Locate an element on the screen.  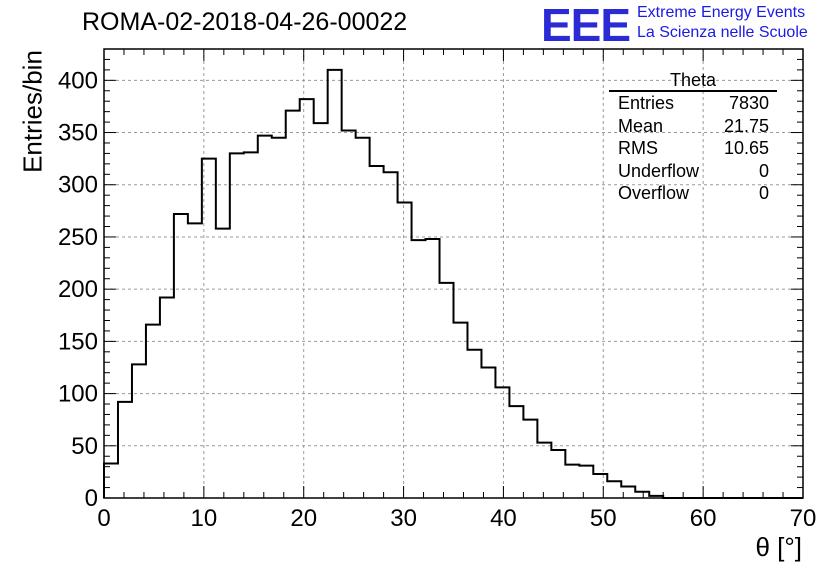
stat-row-underflow: Underflow 0 is located at coordinates (693, 171).